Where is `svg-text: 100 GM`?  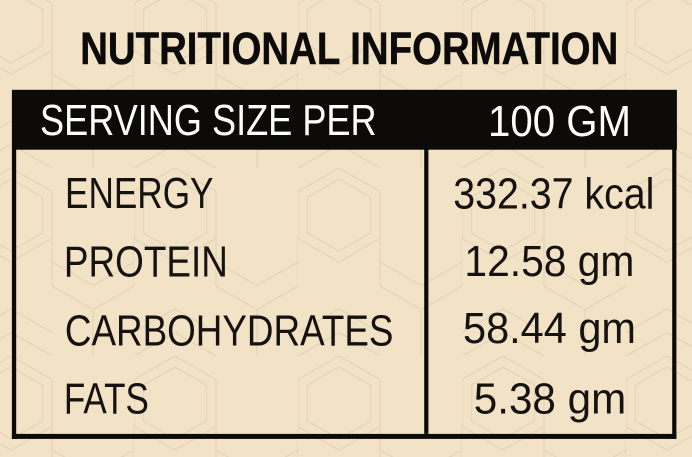 svg-text: 100 GM is located at coordinates (559, 121).